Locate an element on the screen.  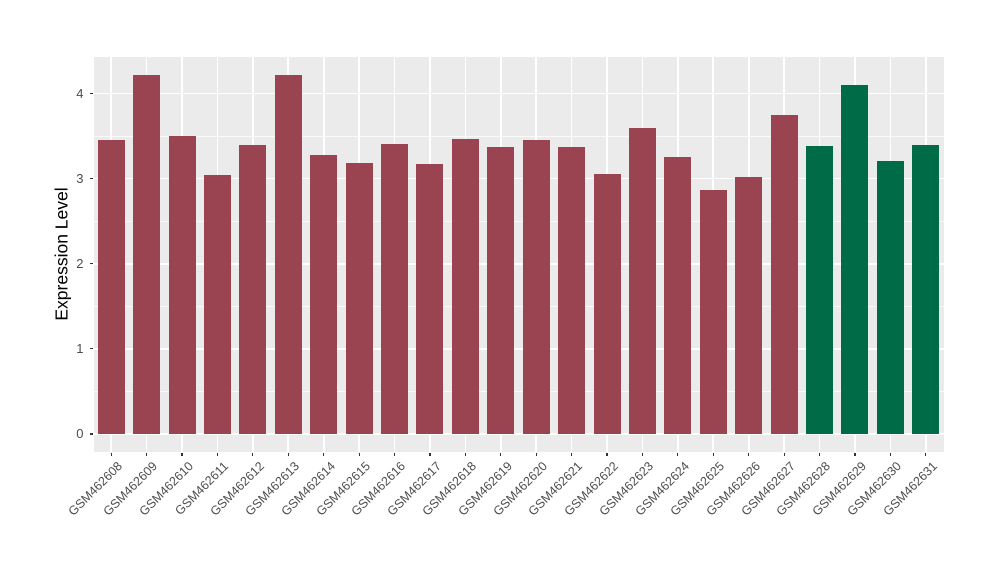
y-tick-label: 4 is located at coordinates (80, 93).